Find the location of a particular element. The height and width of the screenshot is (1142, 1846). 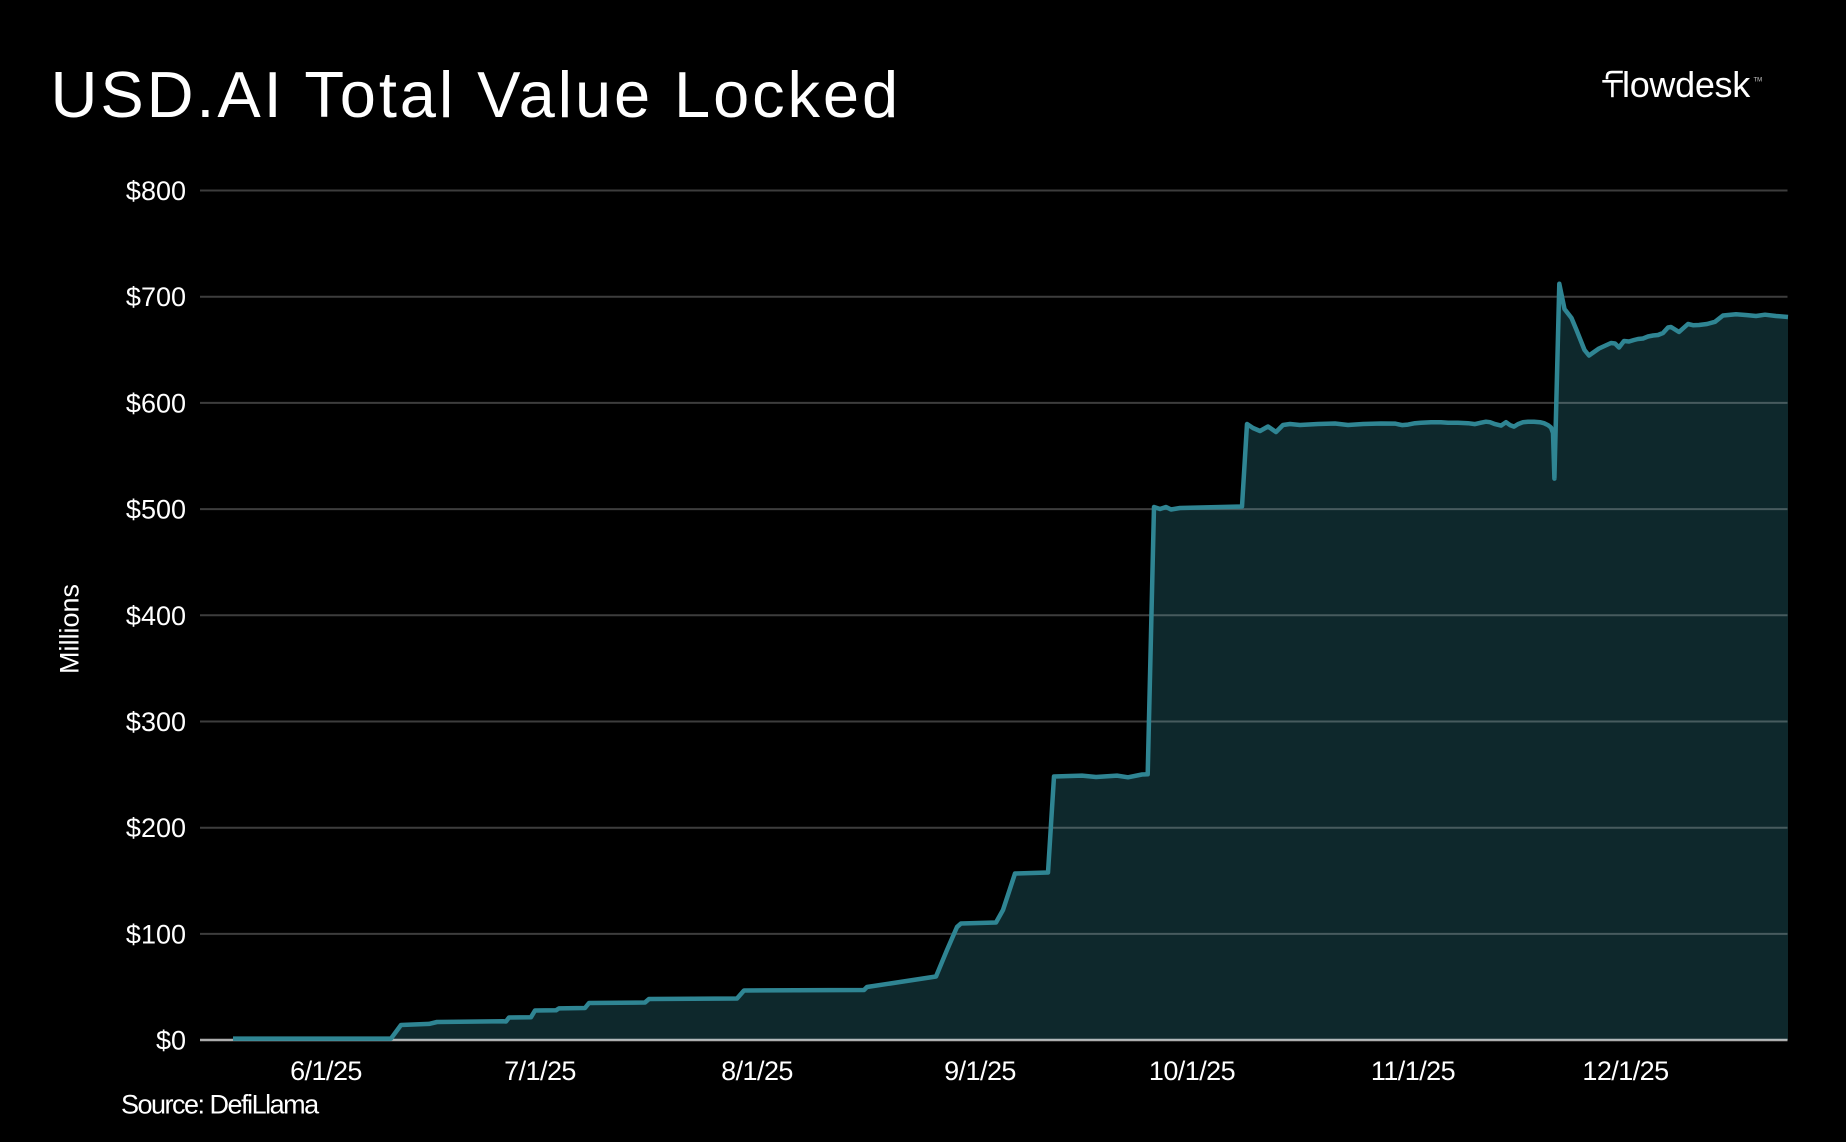

svg-text: $300 is located at coordinates (156, 722).